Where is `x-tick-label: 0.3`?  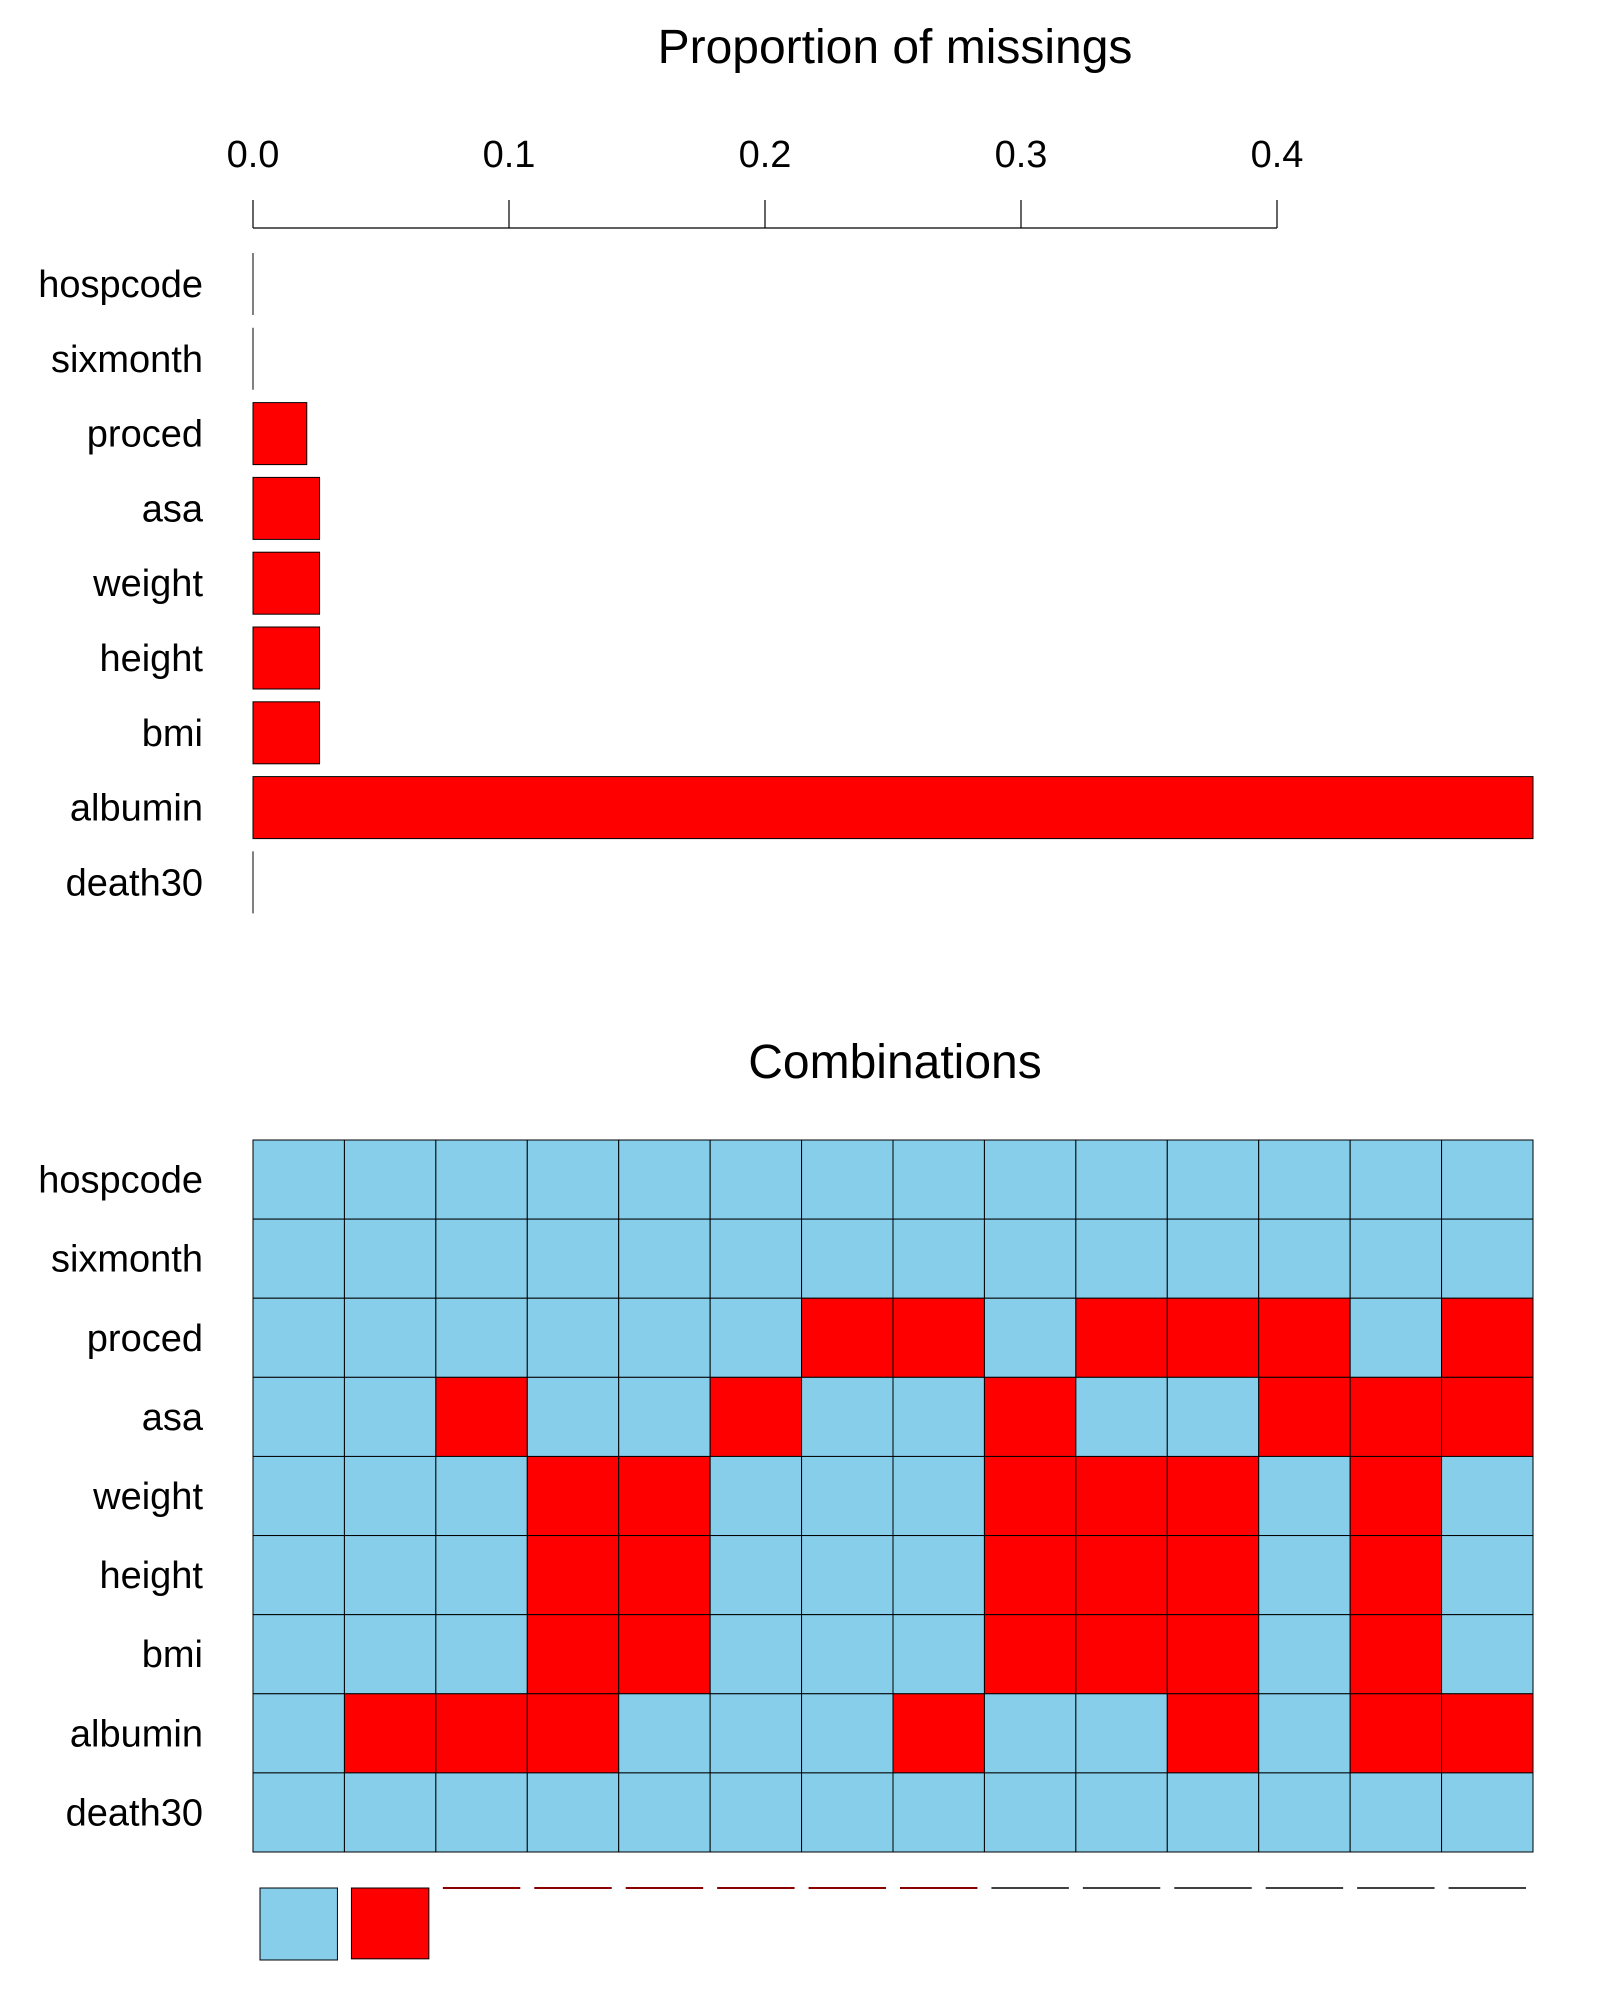
x-tick-label: 0.3 is located at coordinates (1021, 155).